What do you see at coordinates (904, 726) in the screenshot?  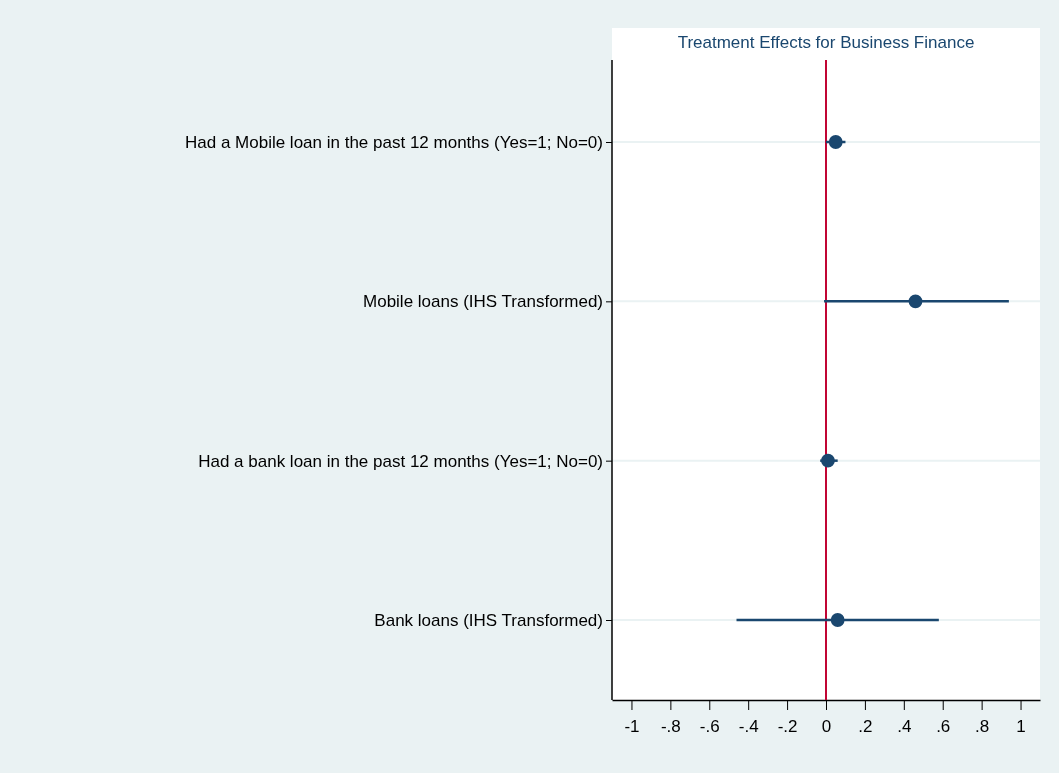 I see `x-tick-label: .4` at bounding box center [904, 726].